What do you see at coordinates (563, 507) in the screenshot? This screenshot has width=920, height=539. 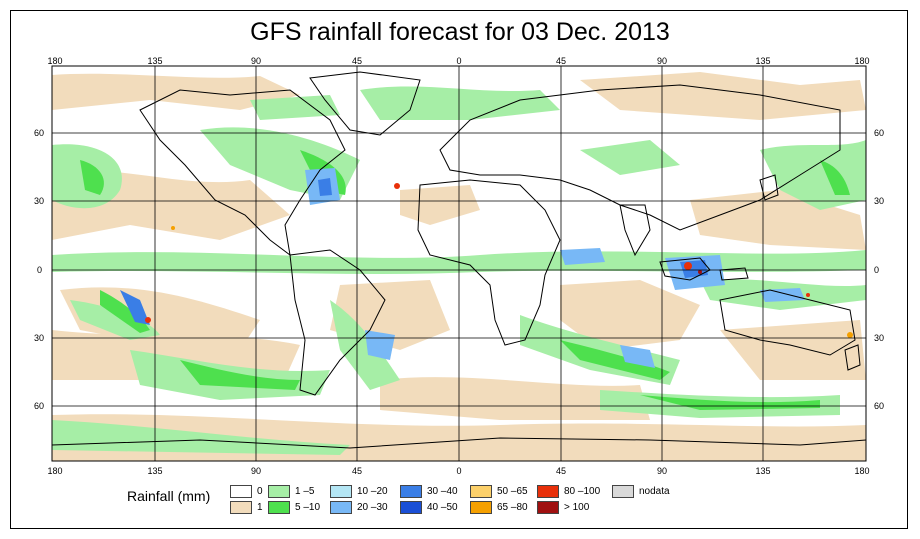 I see `legend-item: > 100` at bounding box center [563, 507].